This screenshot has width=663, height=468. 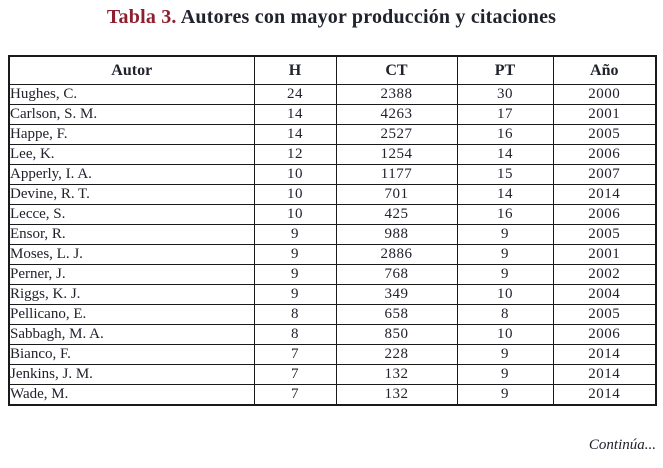 I want to click on cell-autor: Riggs, K. J., so click(x=131, y=294).